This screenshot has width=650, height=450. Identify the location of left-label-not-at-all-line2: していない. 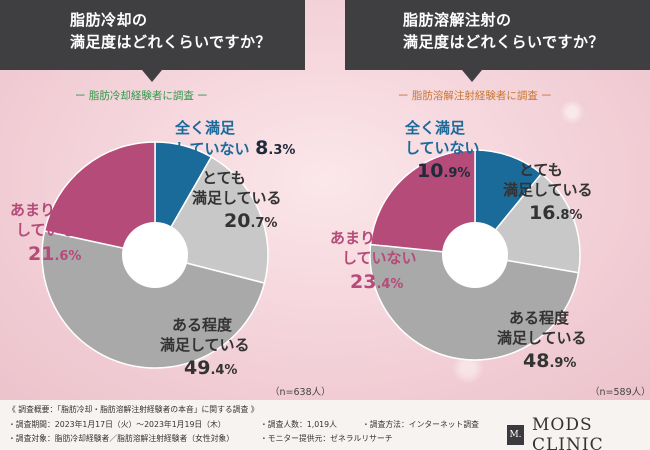
(212, 149).